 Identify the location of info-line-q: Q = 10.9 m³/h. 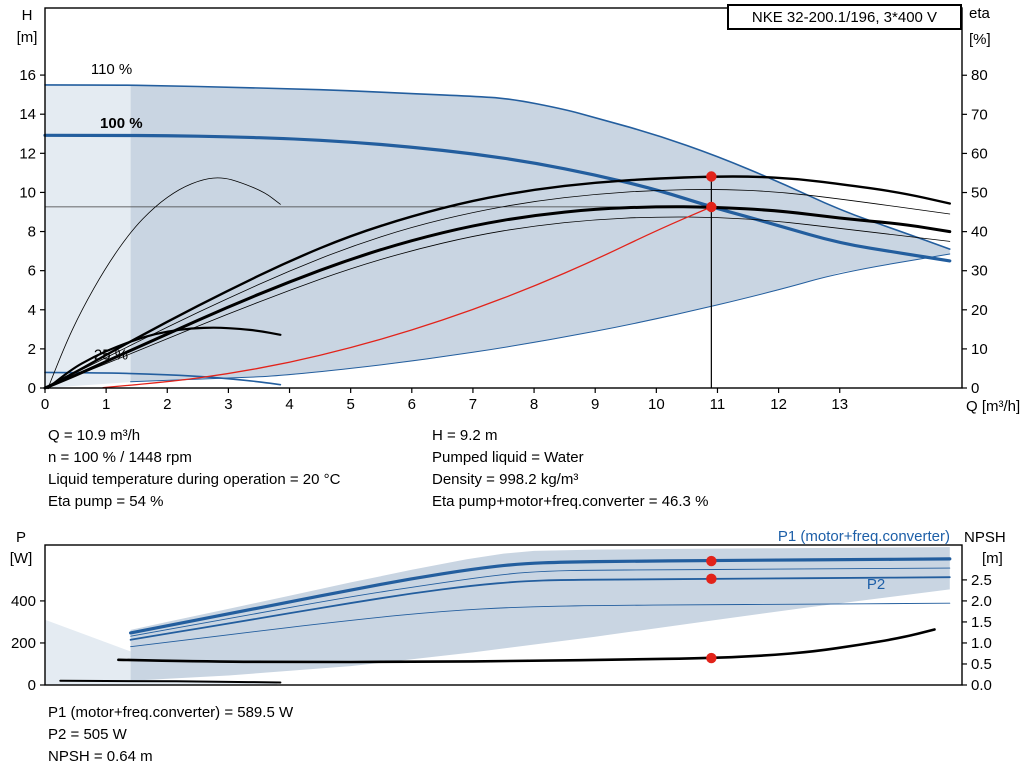
(94, 435).